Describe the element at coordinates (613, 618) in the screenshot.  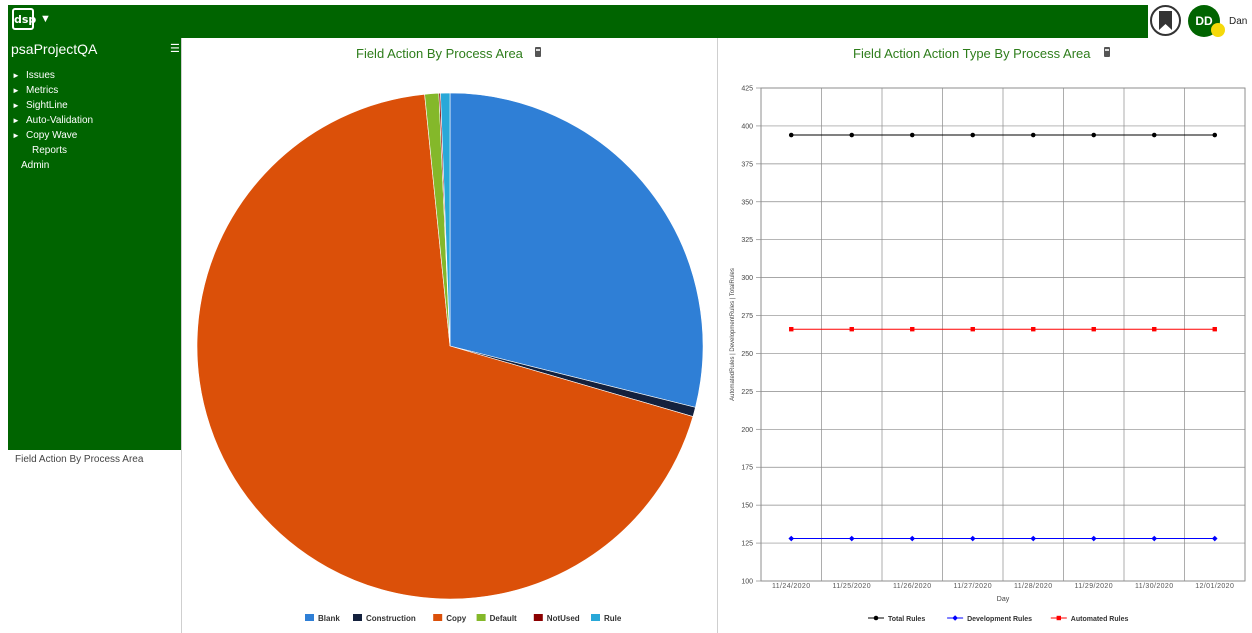
I see `legend-label-rule: Rule` at that location.